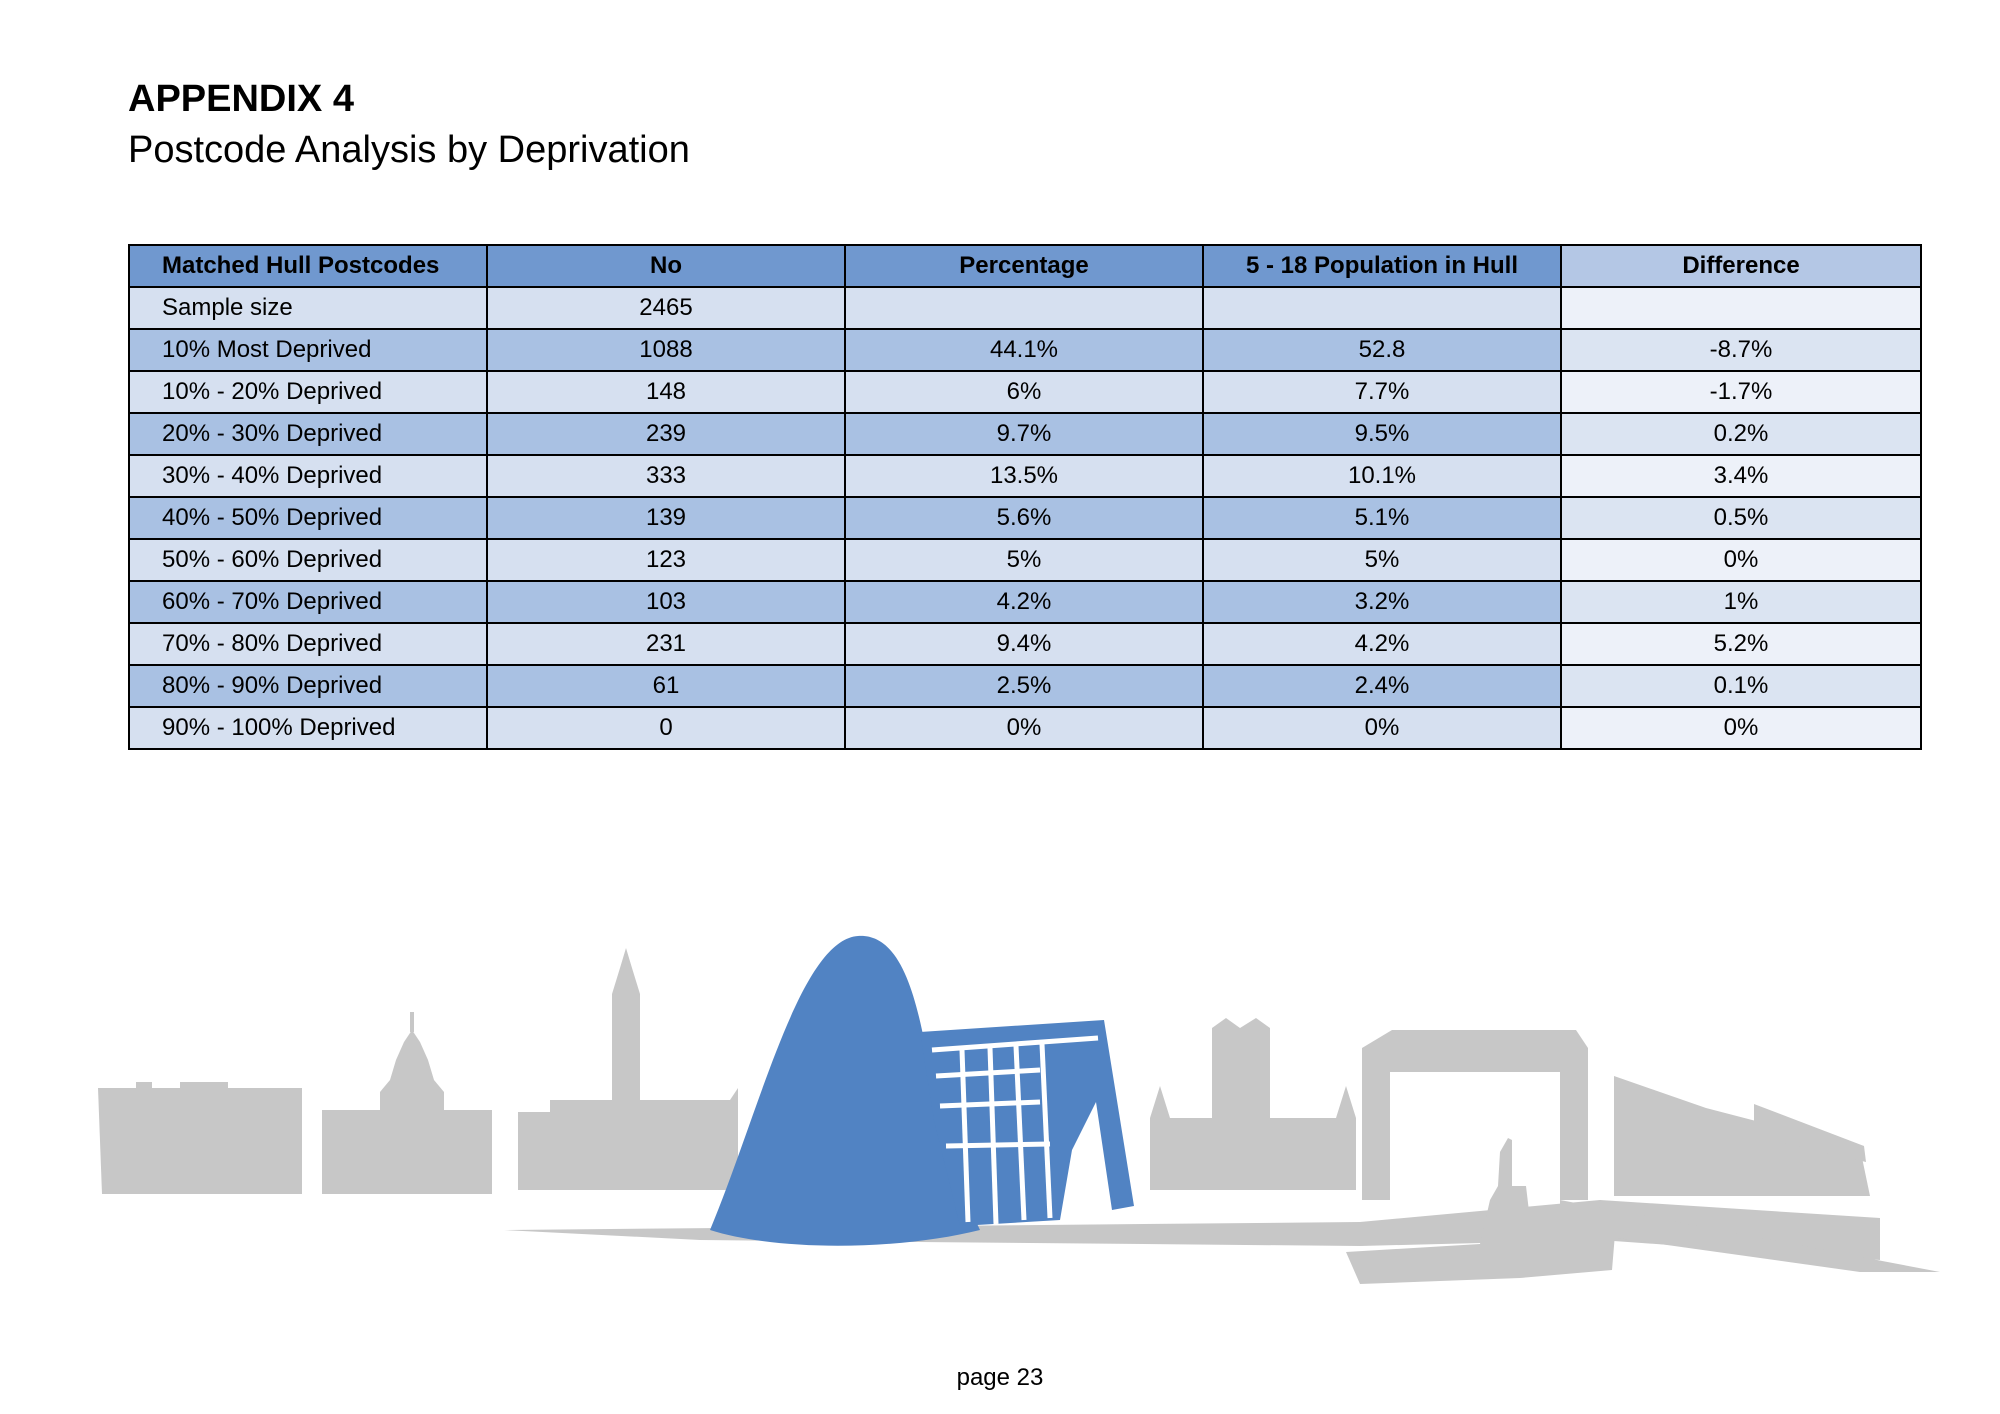  Describe the element at coordinates (1741, 686) in the screenshot. I see `table-cell: 0.1%` at that location.